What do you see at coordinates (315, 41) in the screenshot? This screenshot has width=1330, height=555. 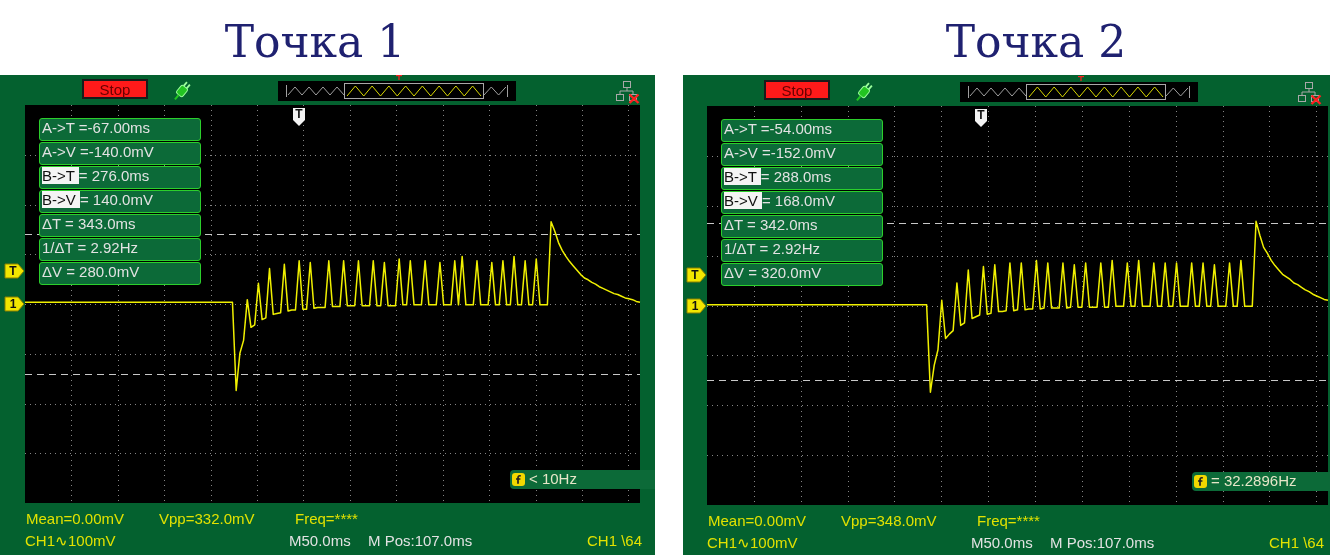 I see `chart-title: Точка 1` at bounding box center [315, 41].